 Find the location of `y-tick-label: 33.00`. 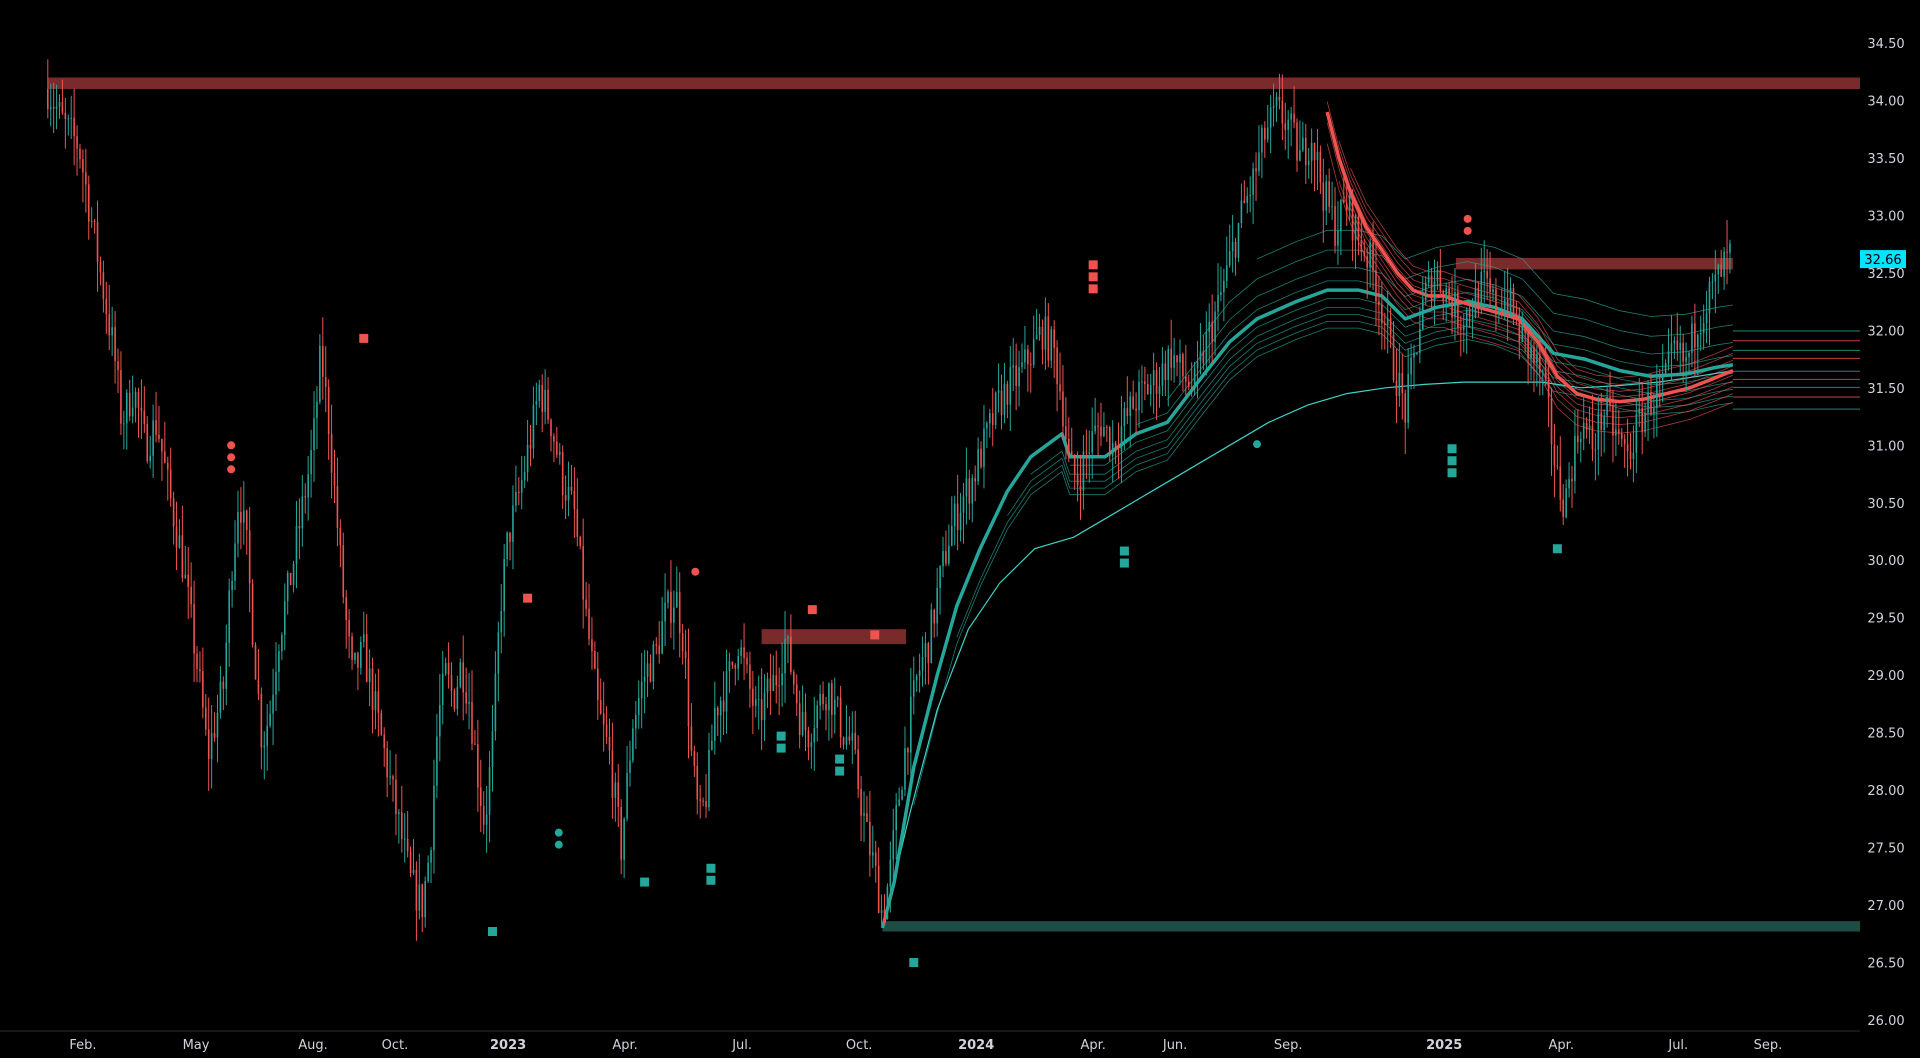

y-tick-label: 33.00 is located at coordinates (1885, 216).